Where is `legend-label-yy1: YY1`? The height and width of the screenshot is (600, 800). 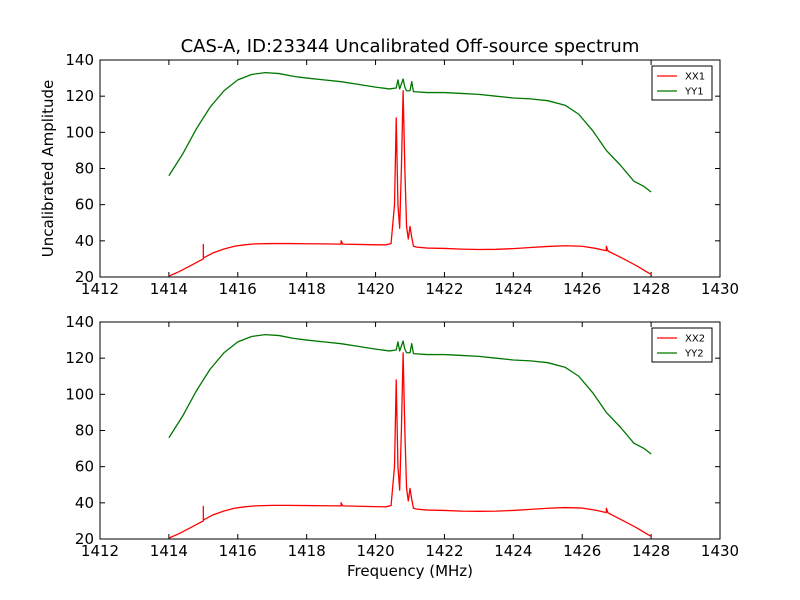
legend-label-yy1: YY1 is located at coordinates (694, 92).